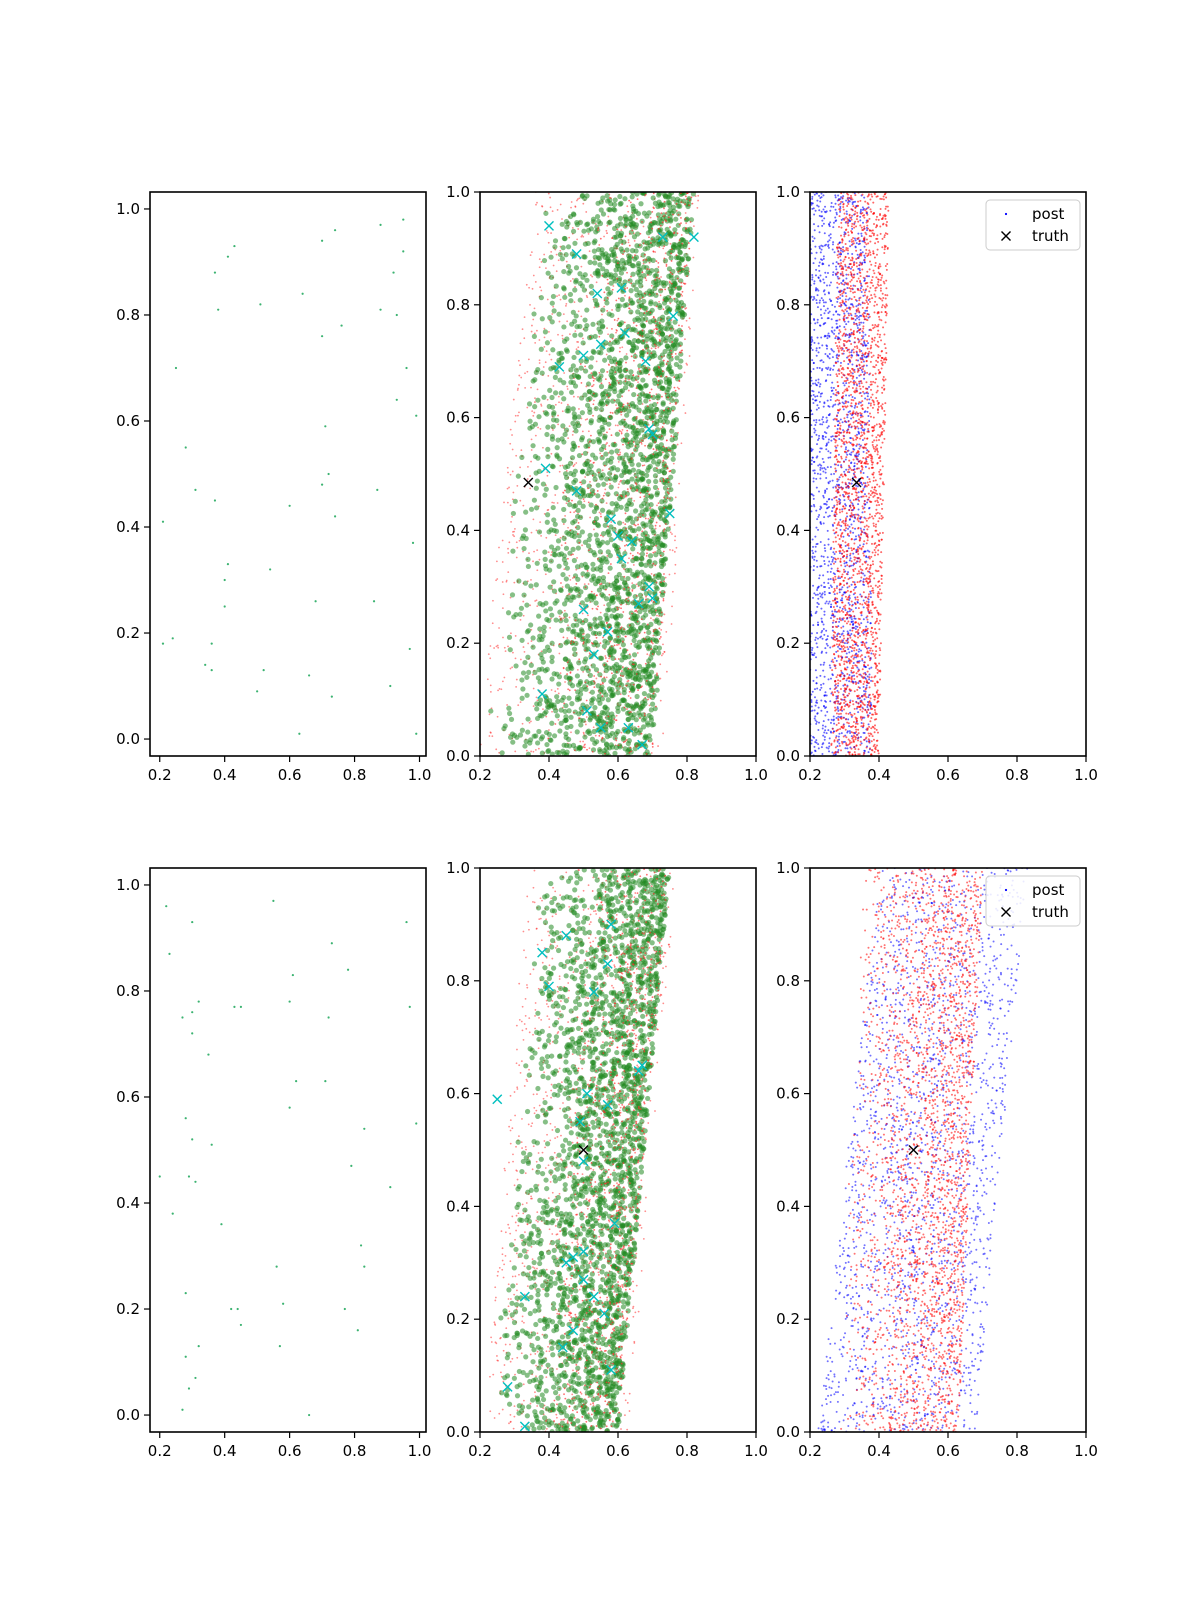 The width and height of the screenshot is (1200, 1600). I want to click on marker-x, so click(611, 519).